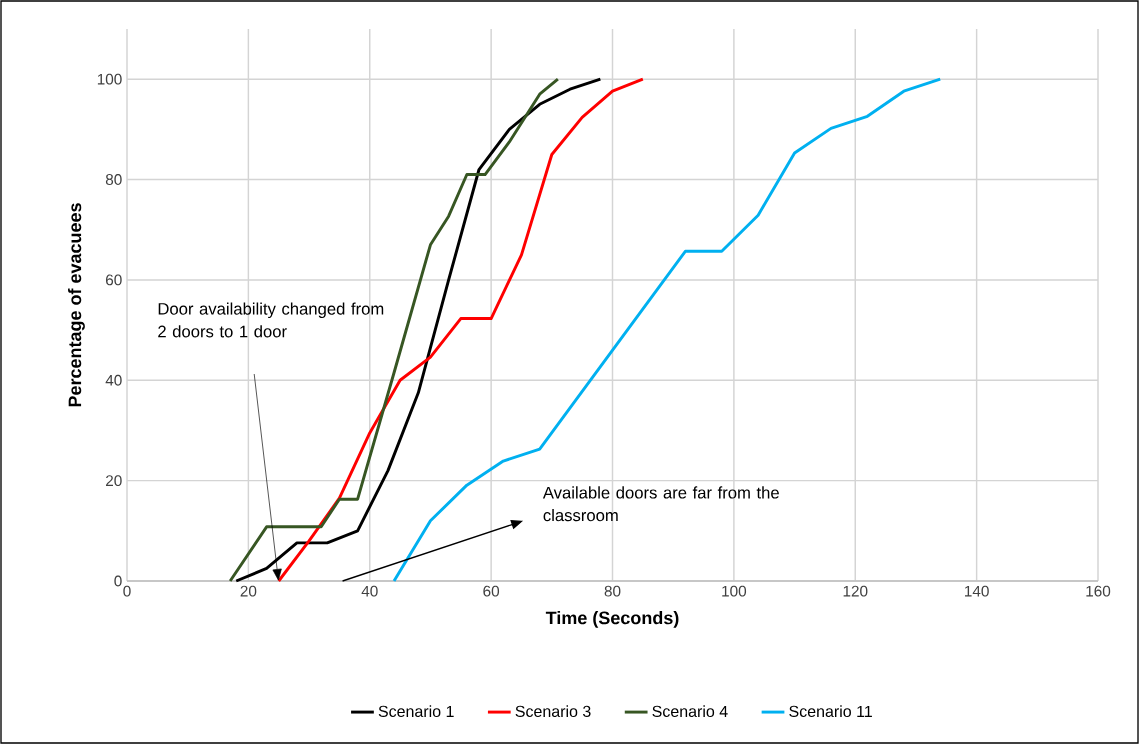 Image resolution: width=1139 pixels, height=744 pixels. Describe the element at coordinates (271, 320) in the screenshot. I see `annotation: Door availability changed from 2 doors to 1 door` at that location.